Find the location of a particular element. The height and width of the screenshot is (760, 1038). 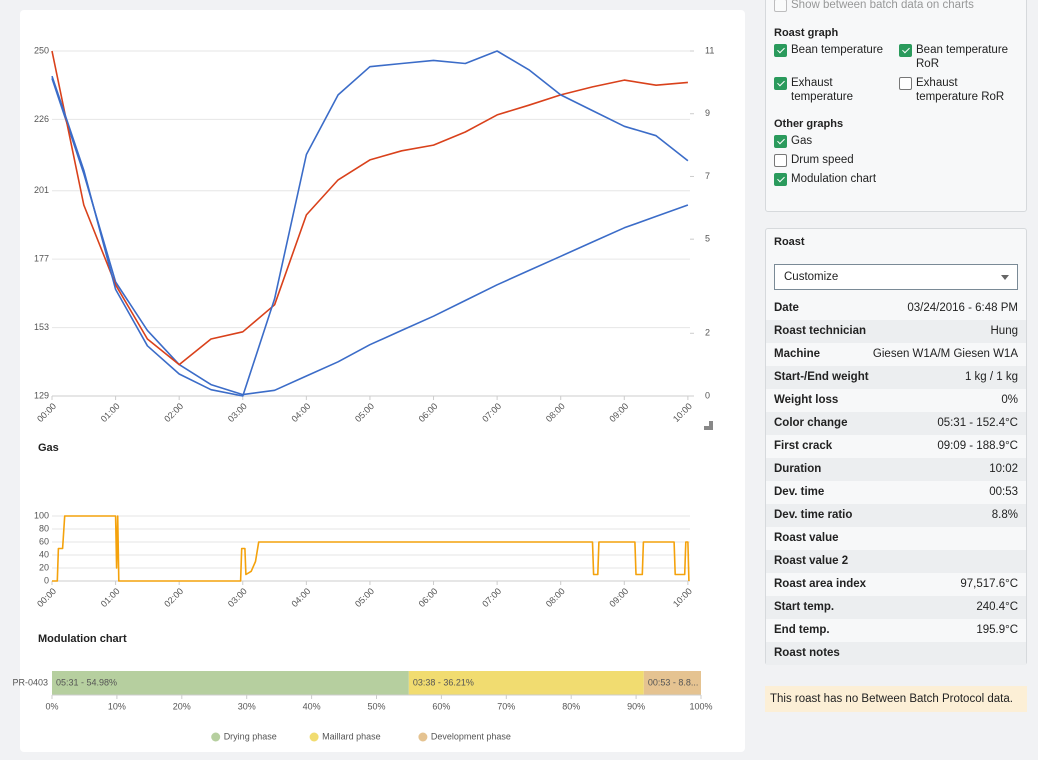

row-value: 05:31 - 152.4°C is located at coordinates (977, 423).